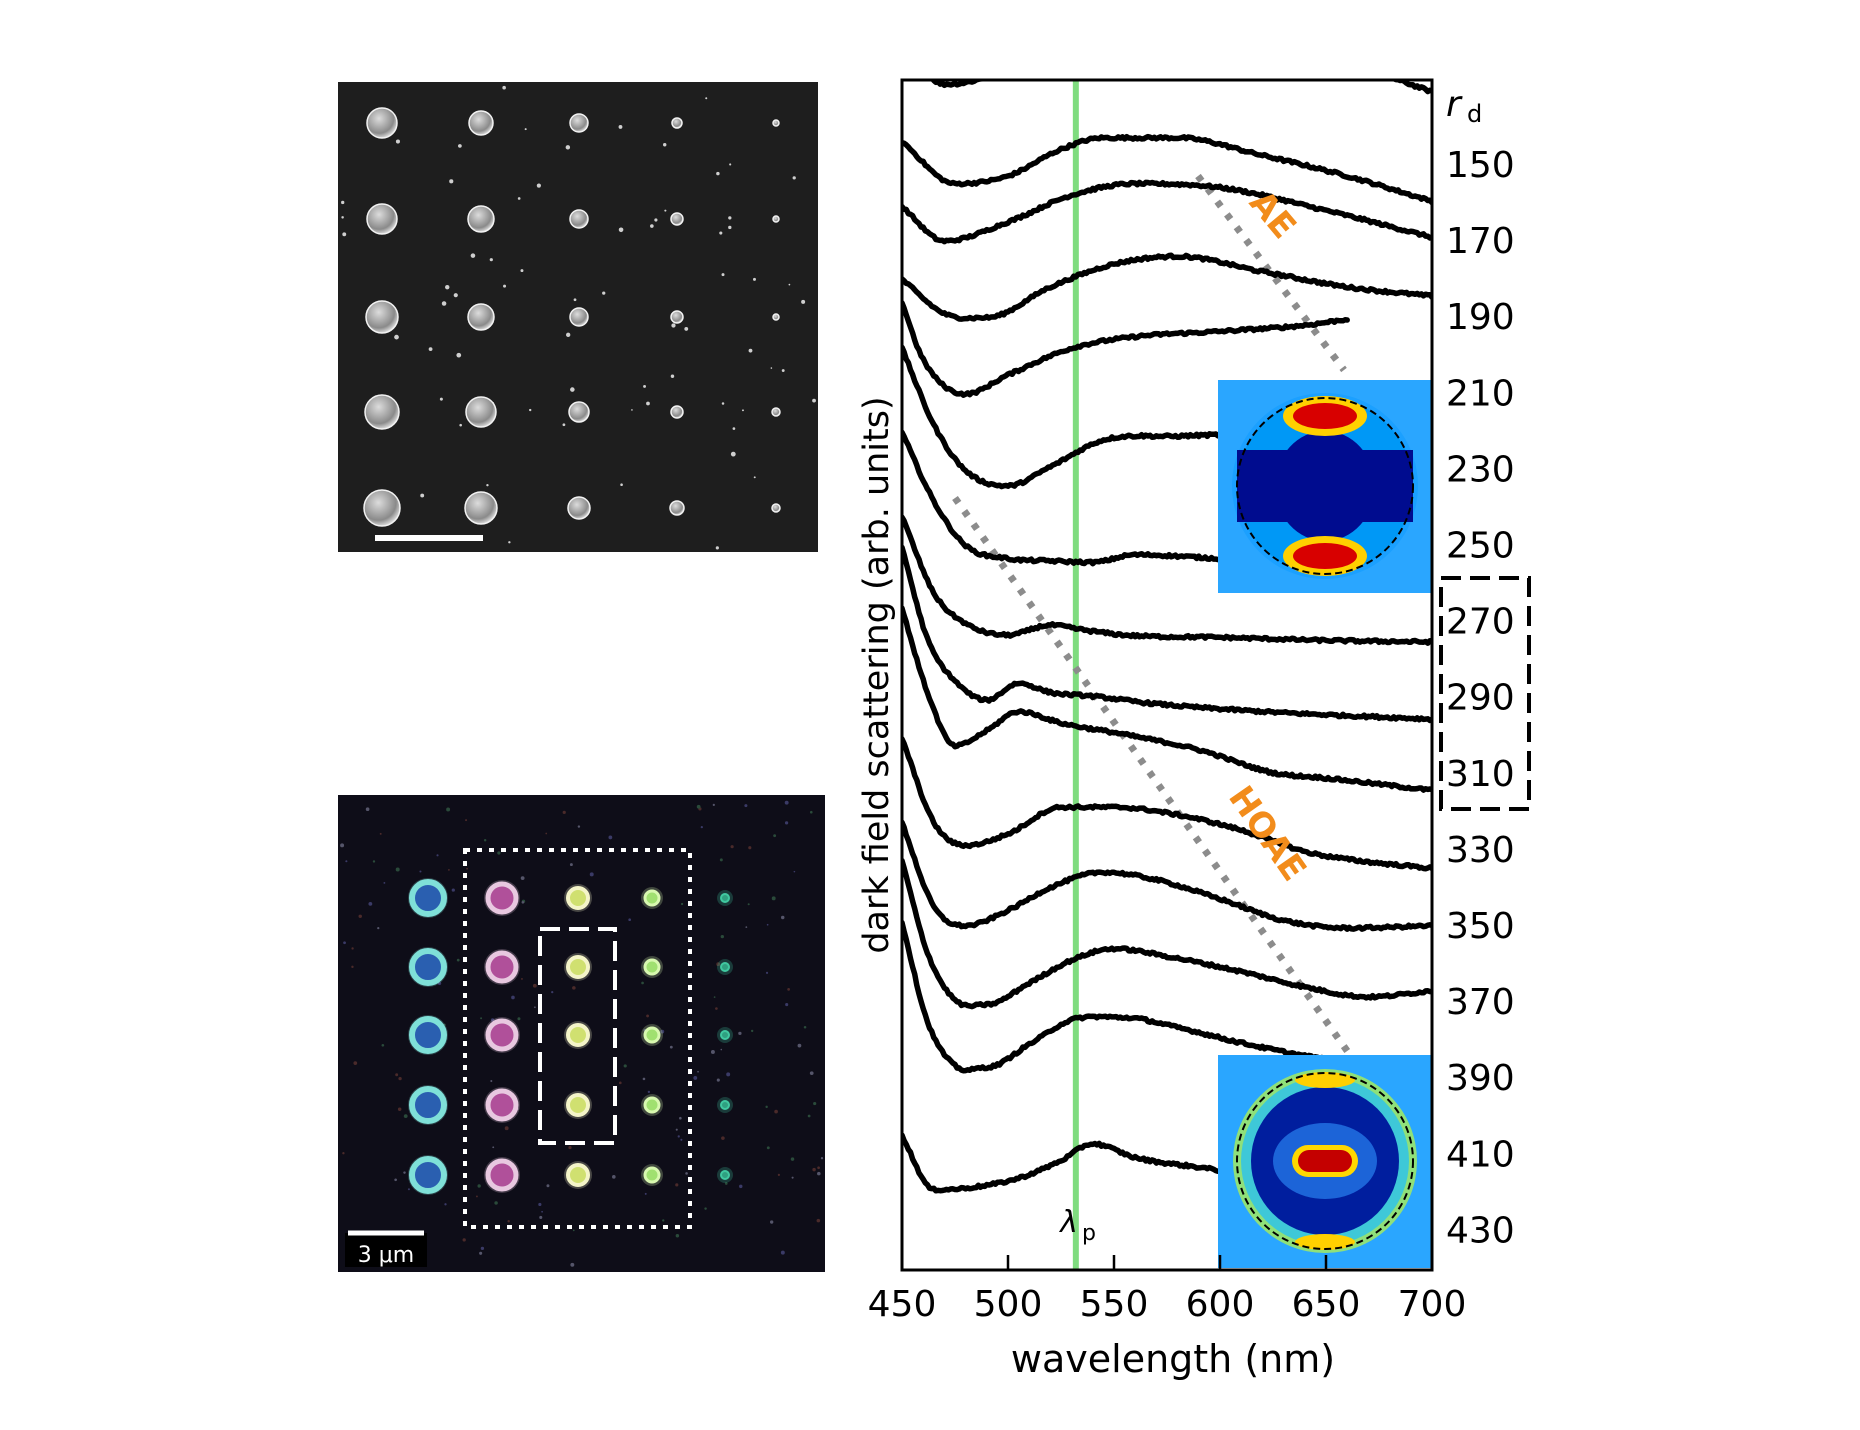 The width and height of the screenshot is (1860, 1430). Describe the element at coordinates (1114, 1304) in the screenshot. I see `x-tick-label: 550` at that location.